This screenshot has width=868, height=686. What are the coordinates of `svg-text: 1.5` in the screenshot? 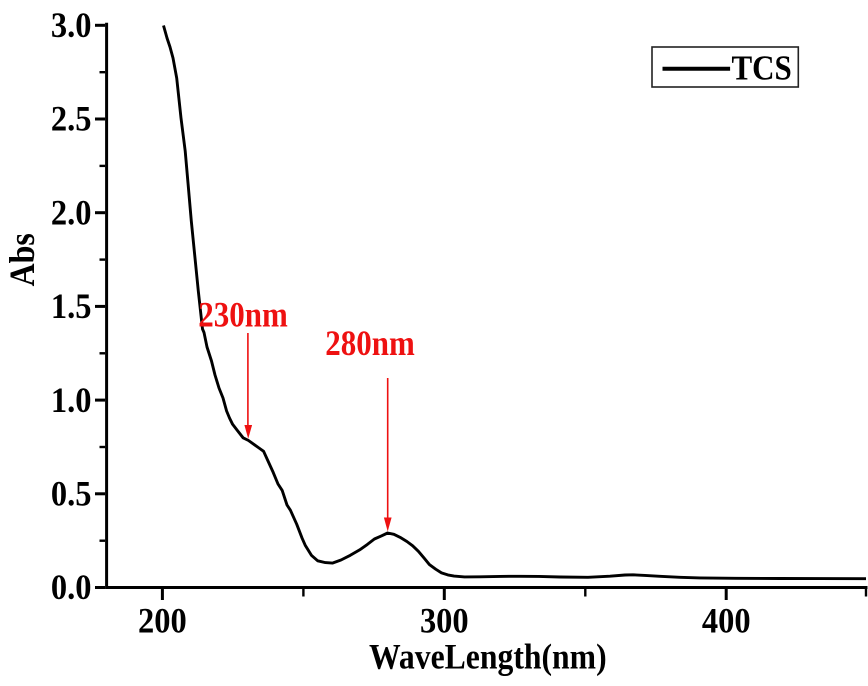 It's located at (71, 307).